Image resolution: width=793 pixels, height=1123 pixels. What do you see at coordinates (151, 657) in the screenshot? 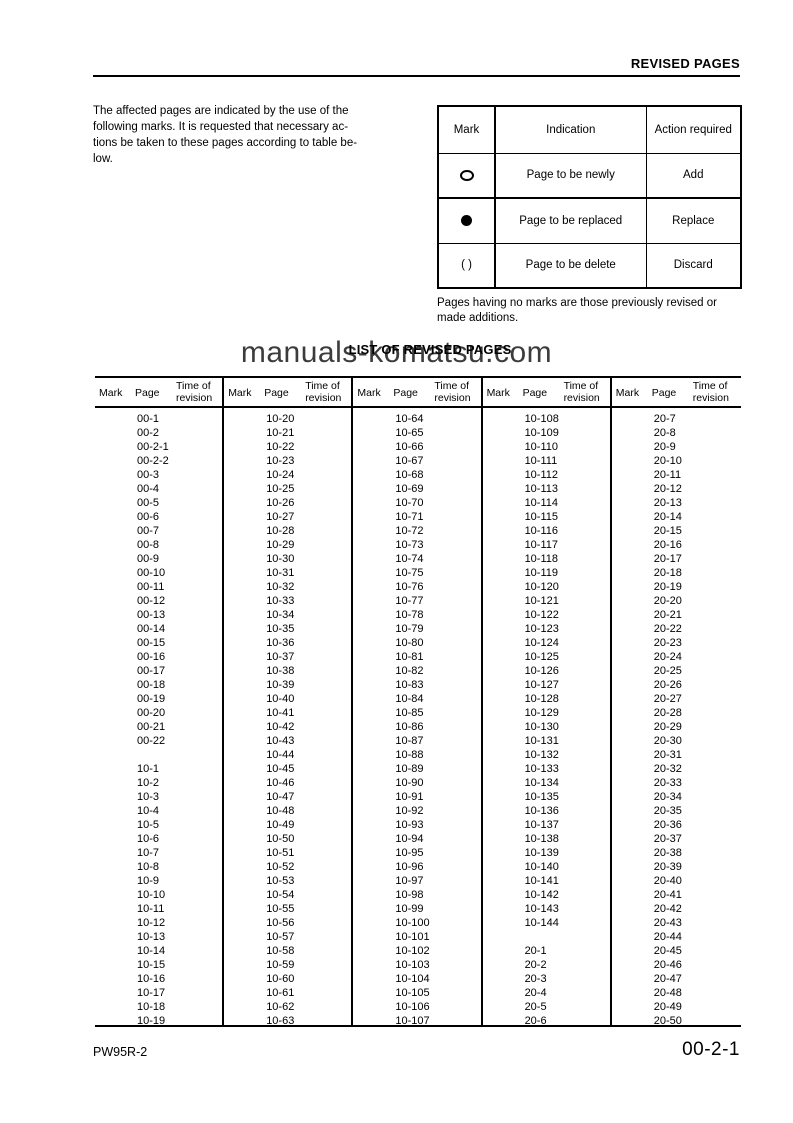
I see `page-row: 00-16` at bounding box center [151, 657].